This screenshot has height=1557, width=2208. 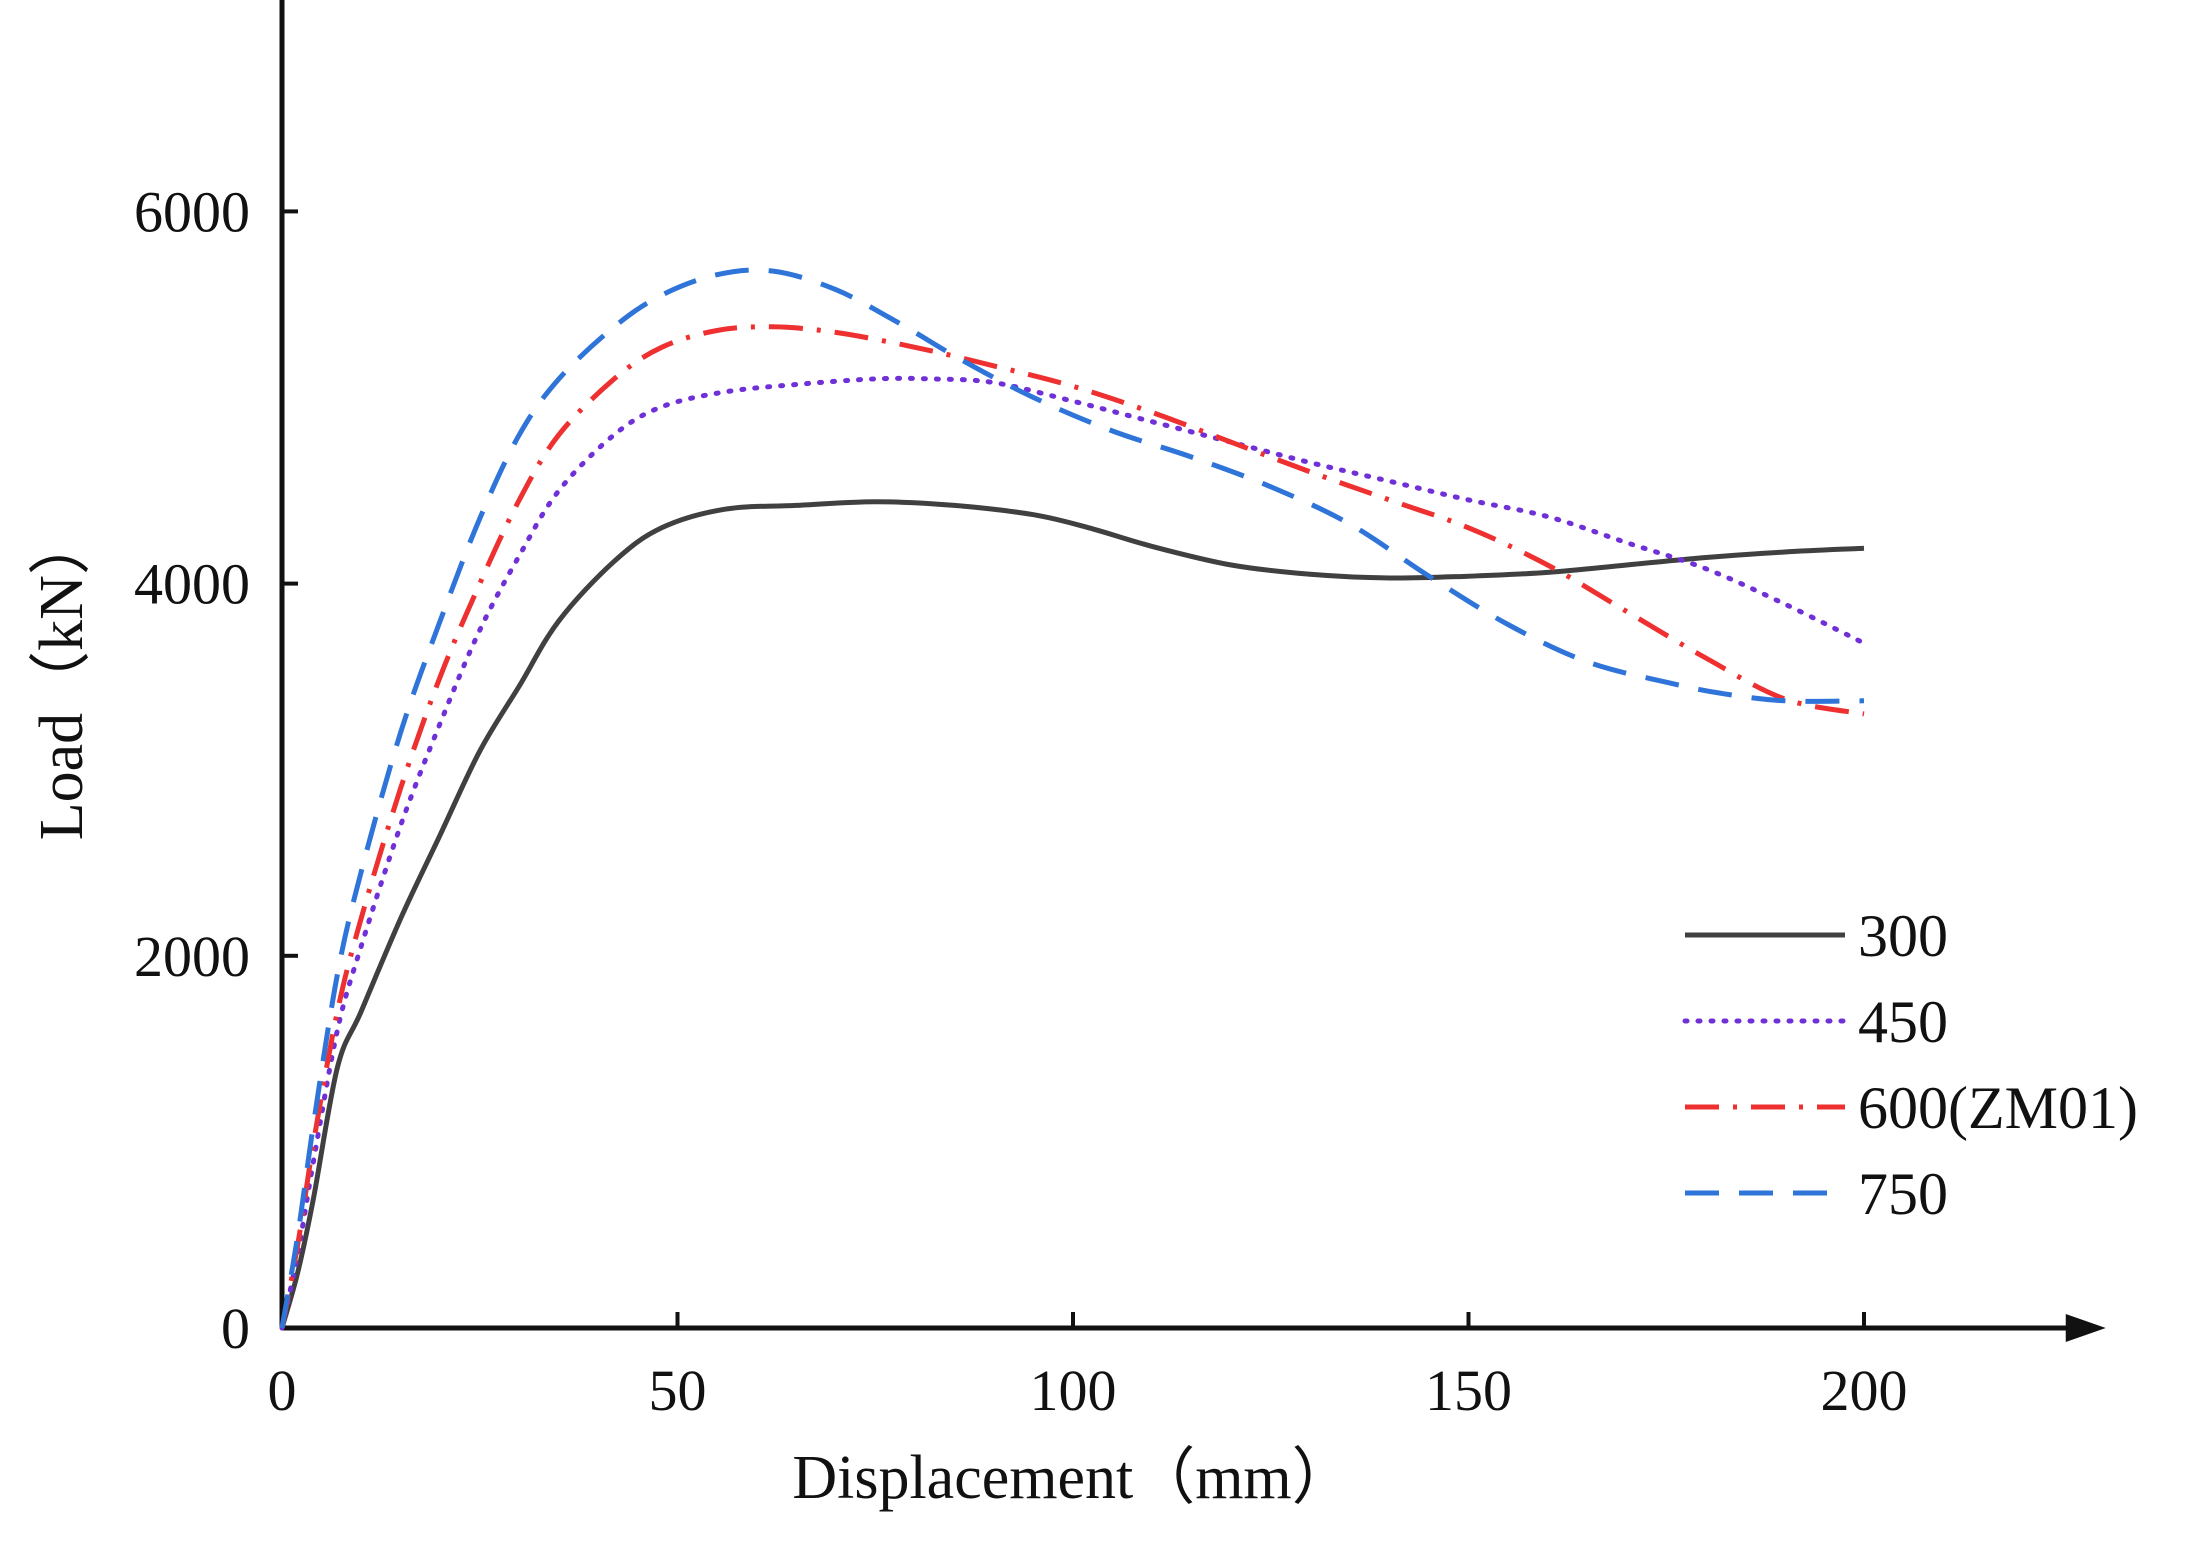 I want to click on y-axis-title: Load（kN）, so click(x=62, y=676).